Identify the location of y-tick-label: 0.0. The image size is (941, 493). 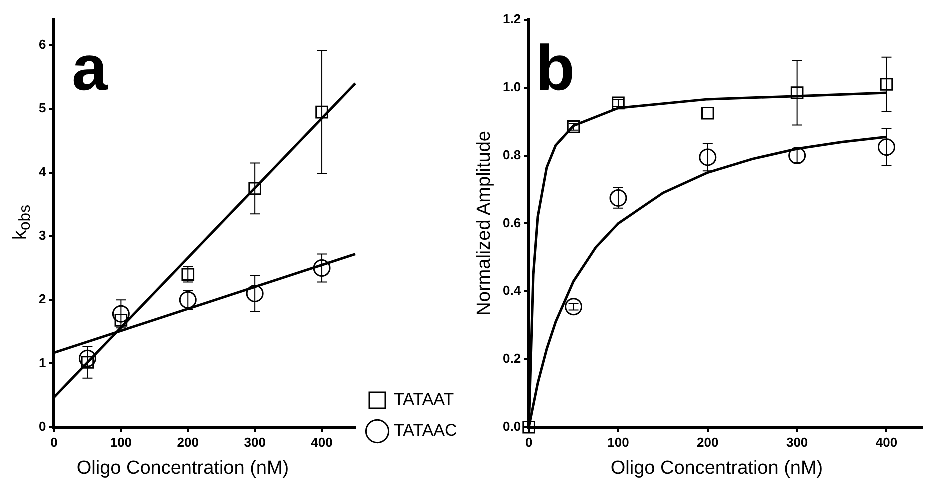
(512, 426).